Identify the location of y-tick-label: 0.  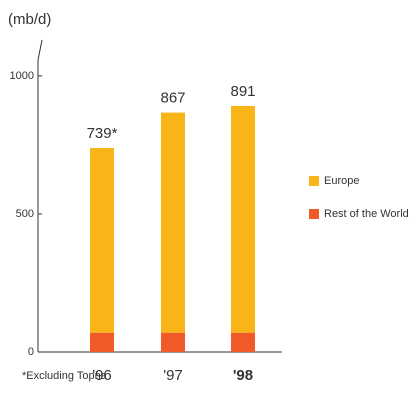
(31, 352).